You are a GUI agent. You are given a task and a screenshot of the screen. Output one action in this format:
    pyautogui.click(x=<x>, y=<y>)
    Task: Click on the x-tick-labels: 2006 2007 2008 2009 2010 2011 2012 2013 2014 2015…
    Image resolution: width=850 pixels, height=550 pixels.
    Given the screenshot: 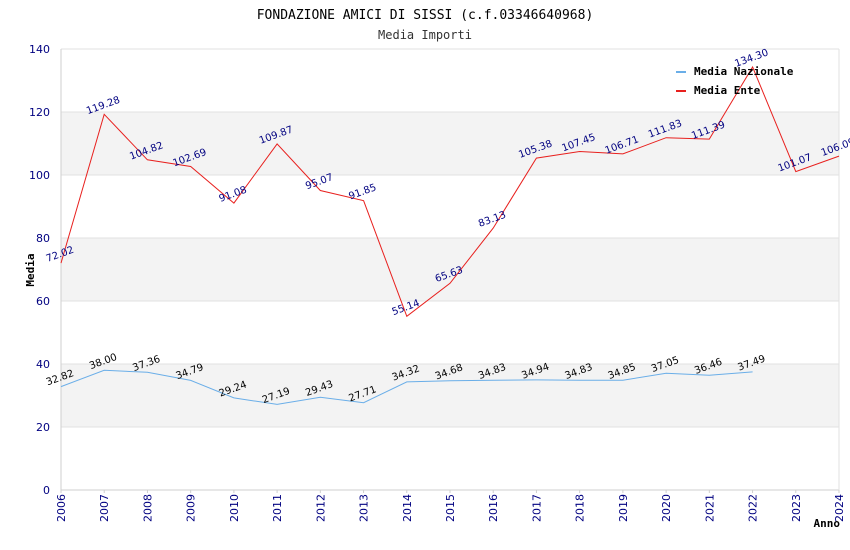 What is the action you would take?
    pyautogui.click(x=450, y=506)
    